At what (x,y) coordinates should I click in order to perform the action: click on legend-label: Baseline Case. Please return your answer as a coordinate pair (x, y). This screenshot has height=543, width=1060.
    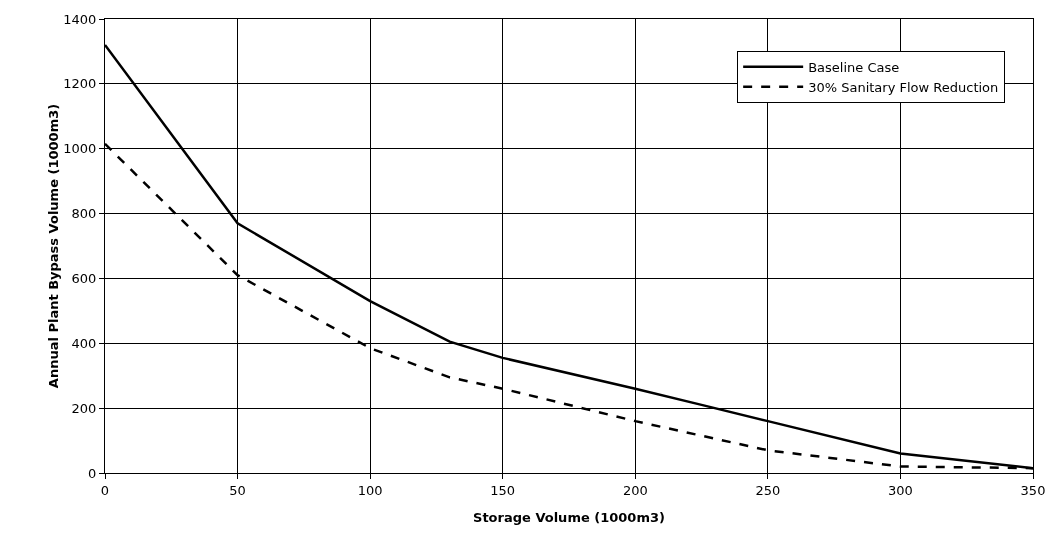
    Looking at the image, I should click on (854, 67).